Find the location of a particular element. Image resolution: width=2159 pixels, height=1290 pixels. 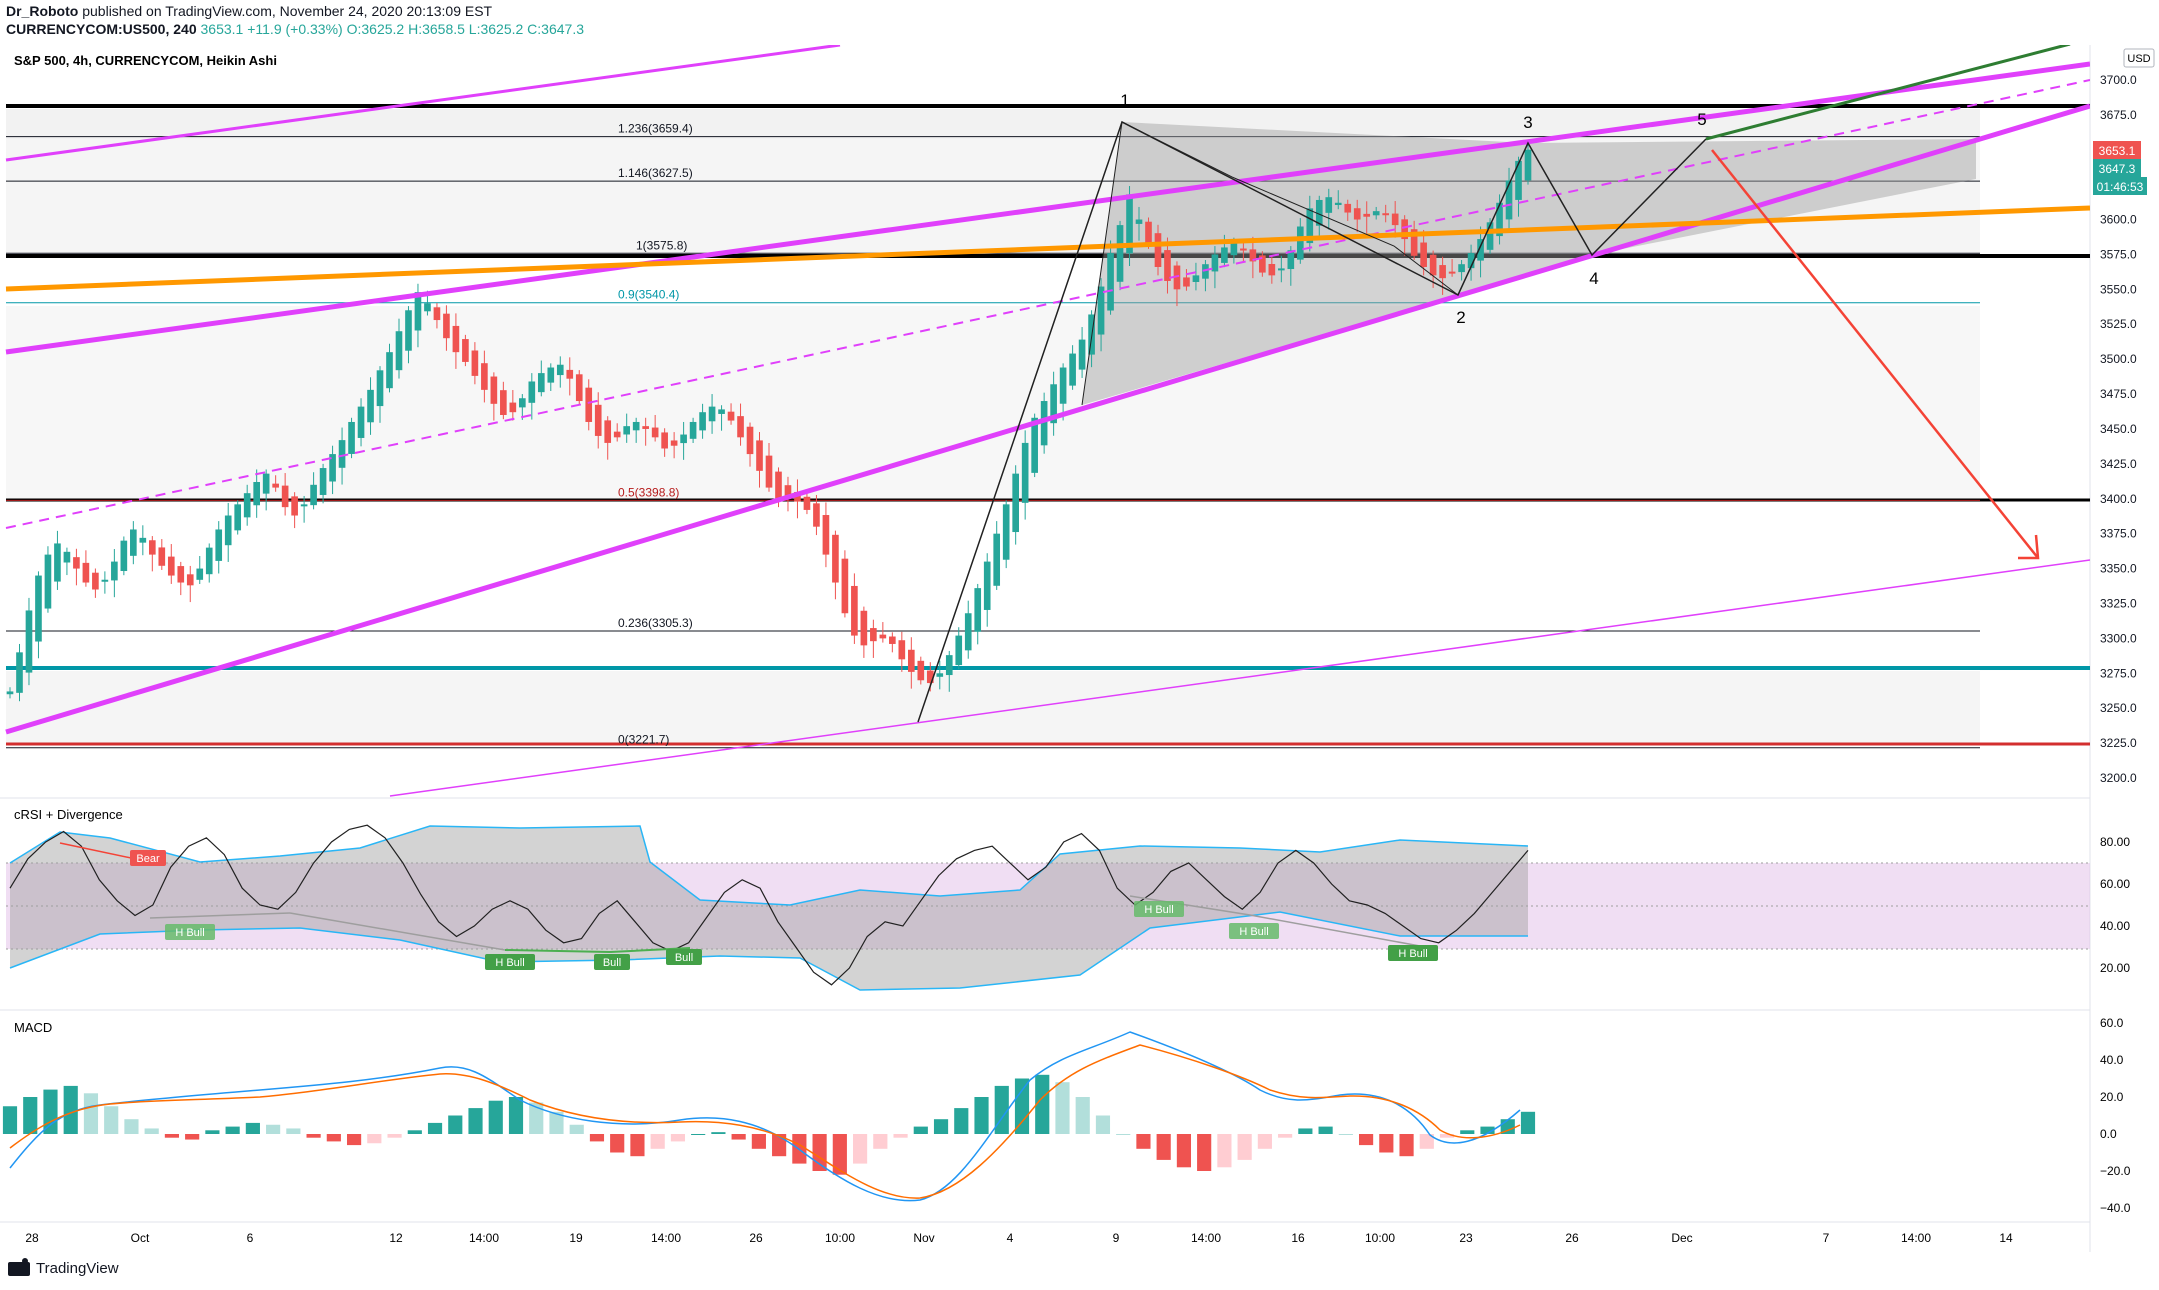

price-badges: 3653.1 3647.3 01:46:53 is located at coordinates (2120, 168).